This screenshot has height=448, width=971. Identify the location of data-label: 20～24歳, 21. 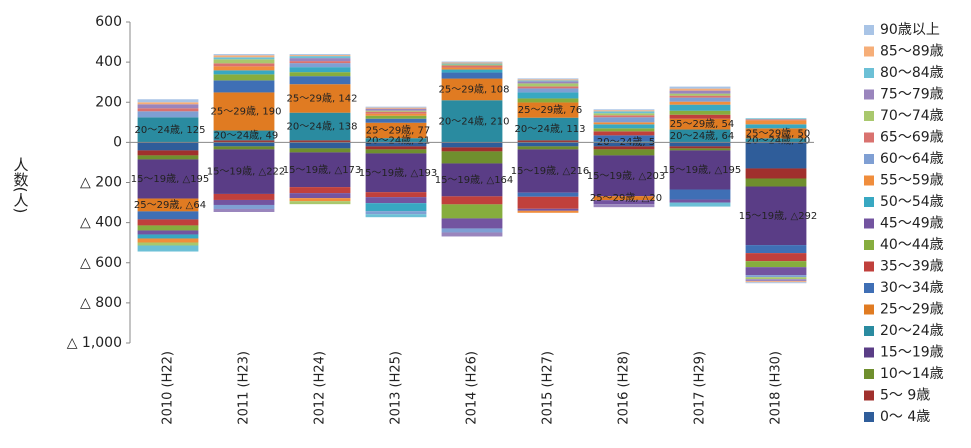
(398, 140).